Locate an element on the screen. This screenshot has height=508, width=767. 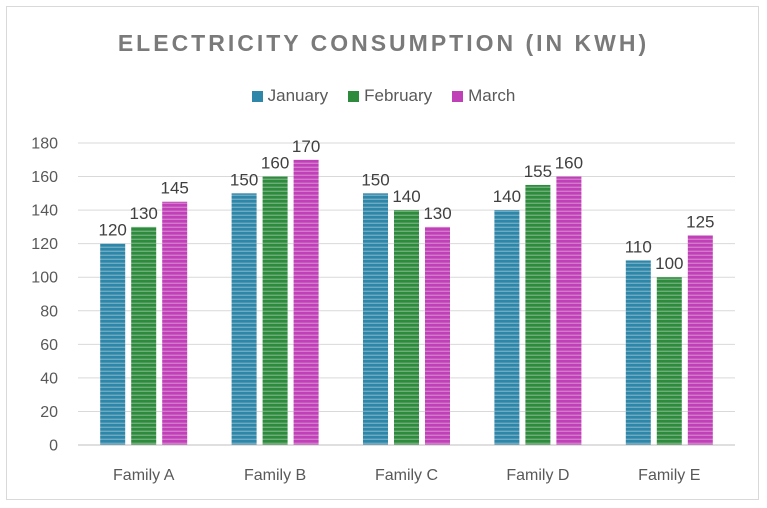
bar-family-e-january is located at coordinates (638, 352).